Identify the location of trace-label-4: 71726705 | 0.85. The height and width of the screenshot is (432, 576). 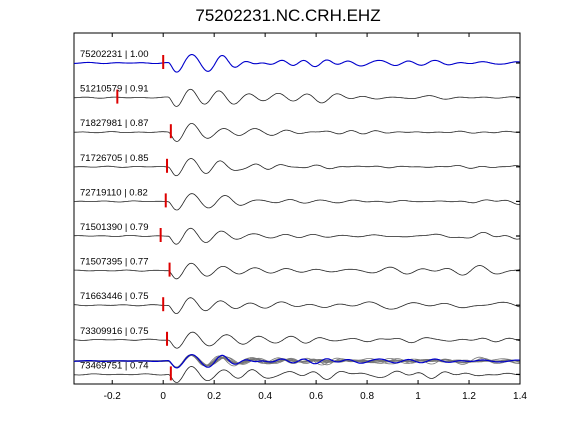
(114, 158).